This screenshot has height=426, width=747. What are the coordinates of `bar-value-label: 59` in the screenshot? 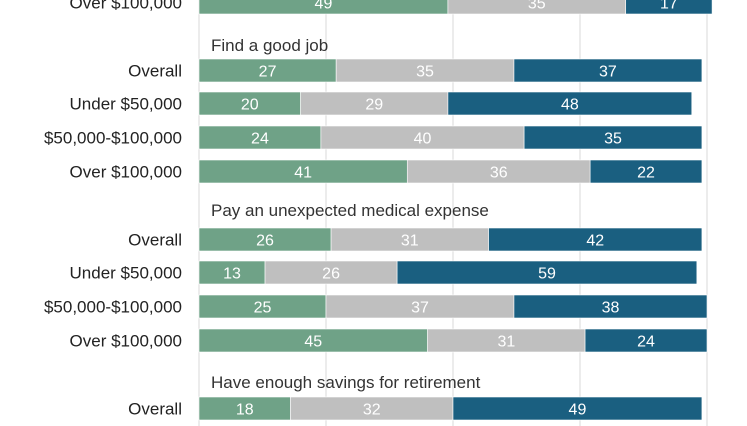 It's located at (547, 274).